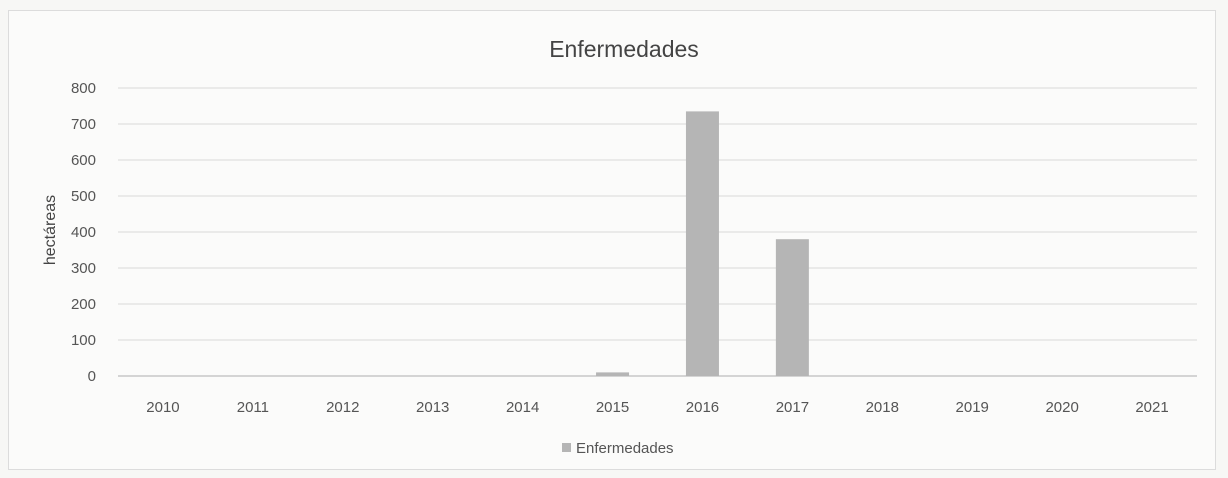 Image resolution: width=1228 pixels, height=478 pixels. I want to click on y-tick-label: 100, so click(83, 340).